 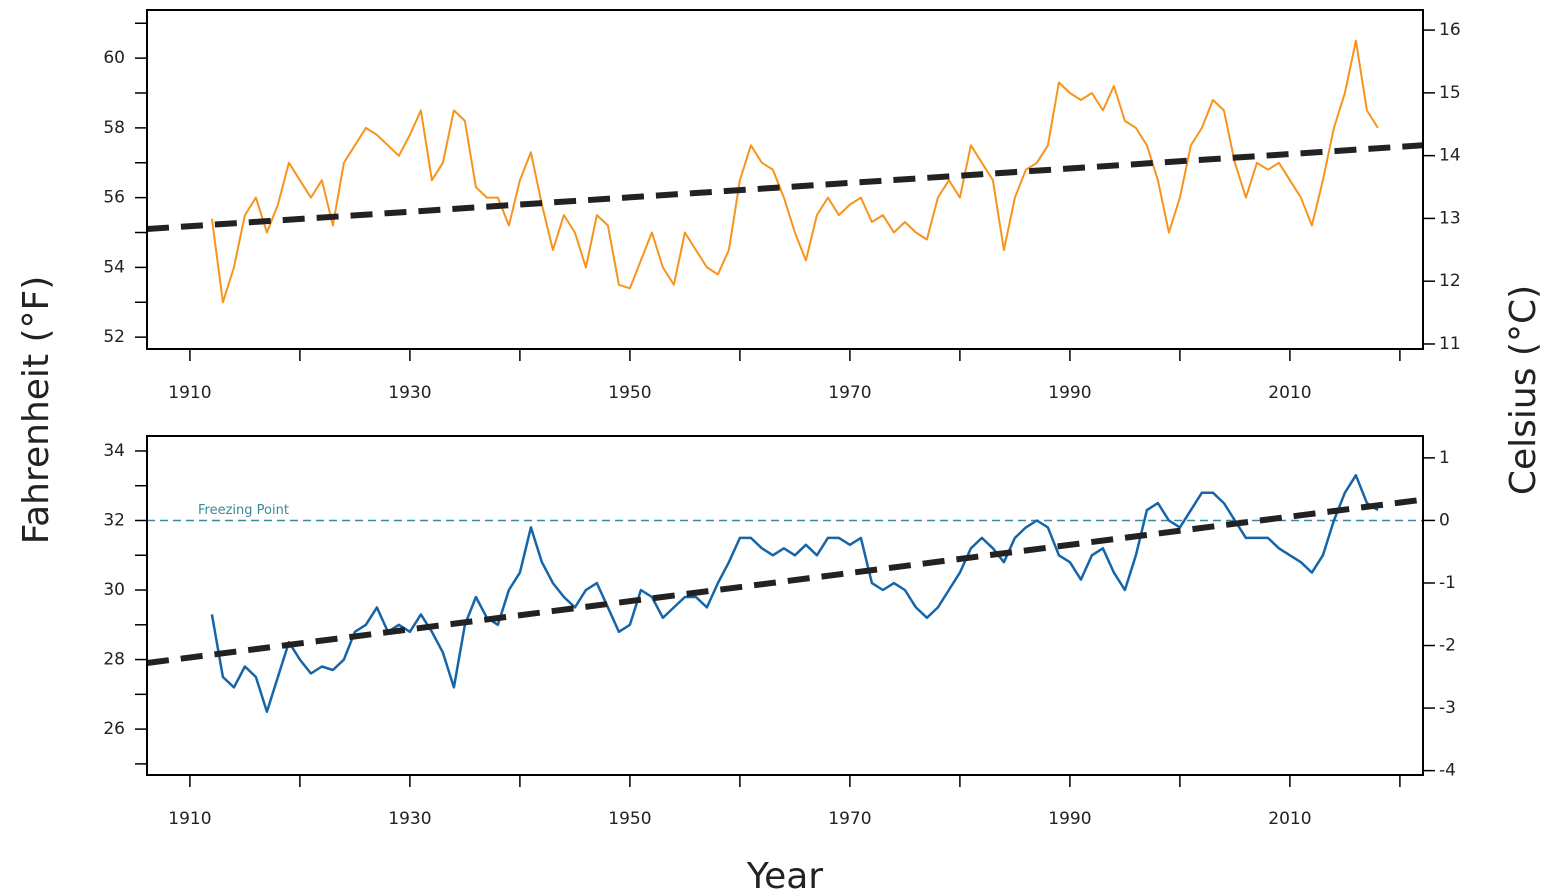 I want to click on y2-tick-label: -3, so click(x=1447, y=708).